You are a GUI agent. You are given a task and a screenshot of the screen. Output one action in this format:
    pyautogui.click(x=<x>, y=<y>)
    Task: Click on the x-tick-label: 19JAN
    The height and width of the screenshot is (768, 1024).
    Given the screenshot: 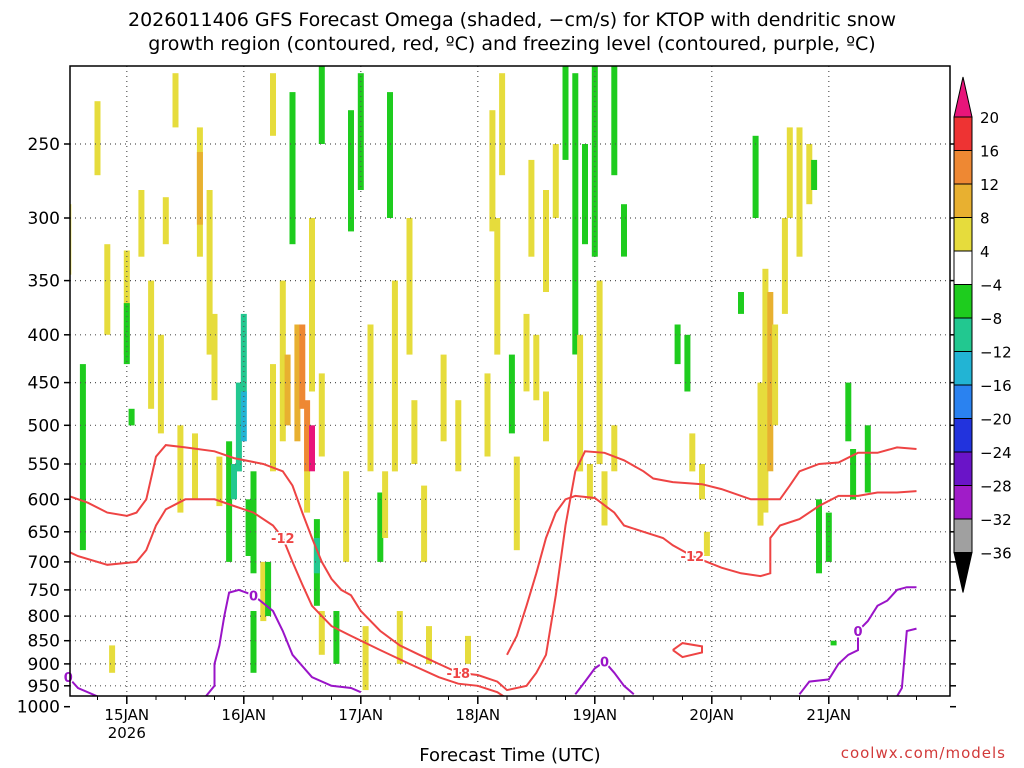 What is the action you would take?
    pyautogui.click(x=594, y=715)
    